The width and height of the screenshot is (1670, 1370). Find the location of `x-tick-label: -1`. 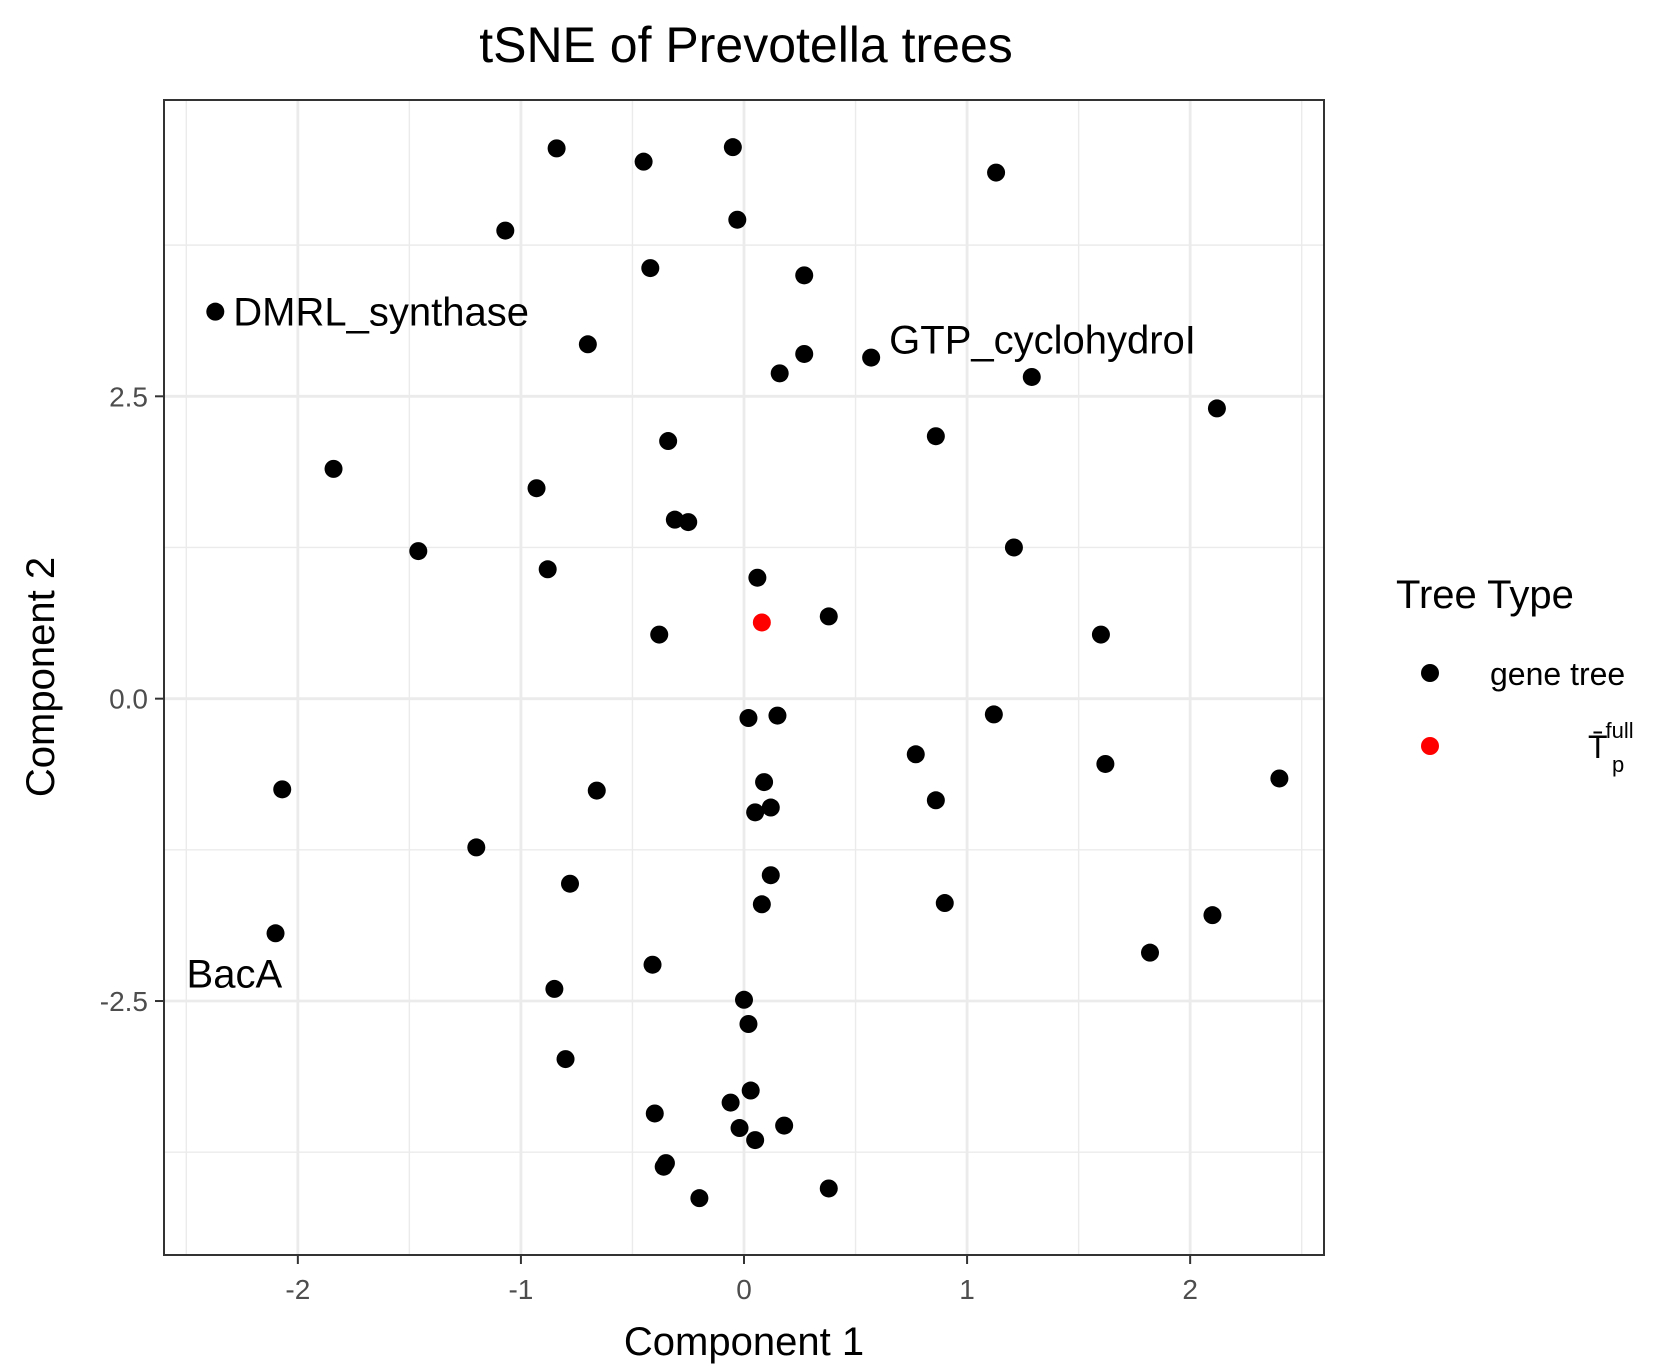

x-tick-label: -1 is located at coordinates (520, 1289).